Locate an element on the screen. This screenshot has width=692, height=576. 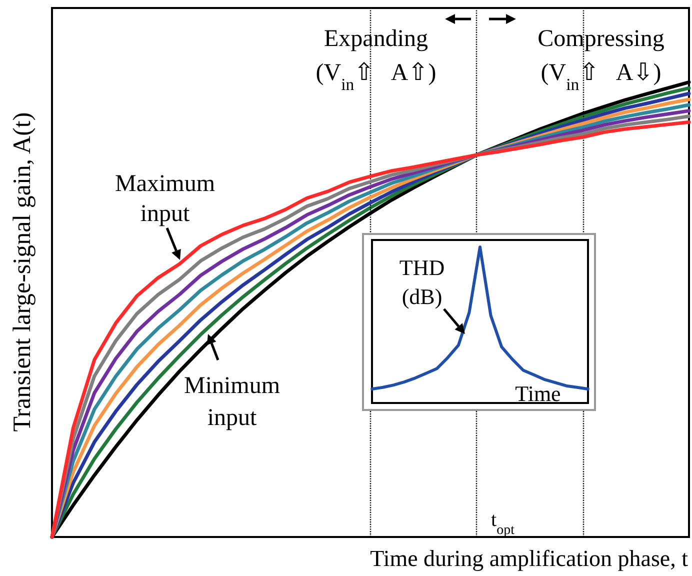
text: Compressing is located at coordinates (601, 39).